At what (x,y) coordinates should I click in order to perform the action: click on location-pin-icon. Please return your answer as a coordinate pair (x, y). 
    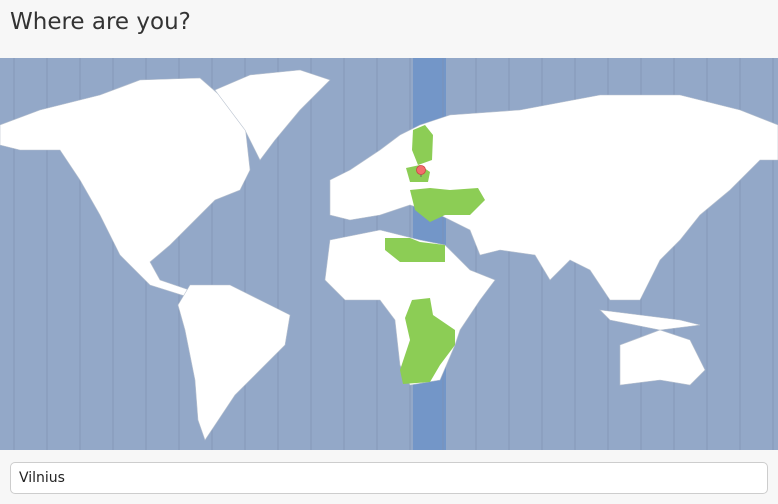
    Looking at the image, I should click on (421, 171).